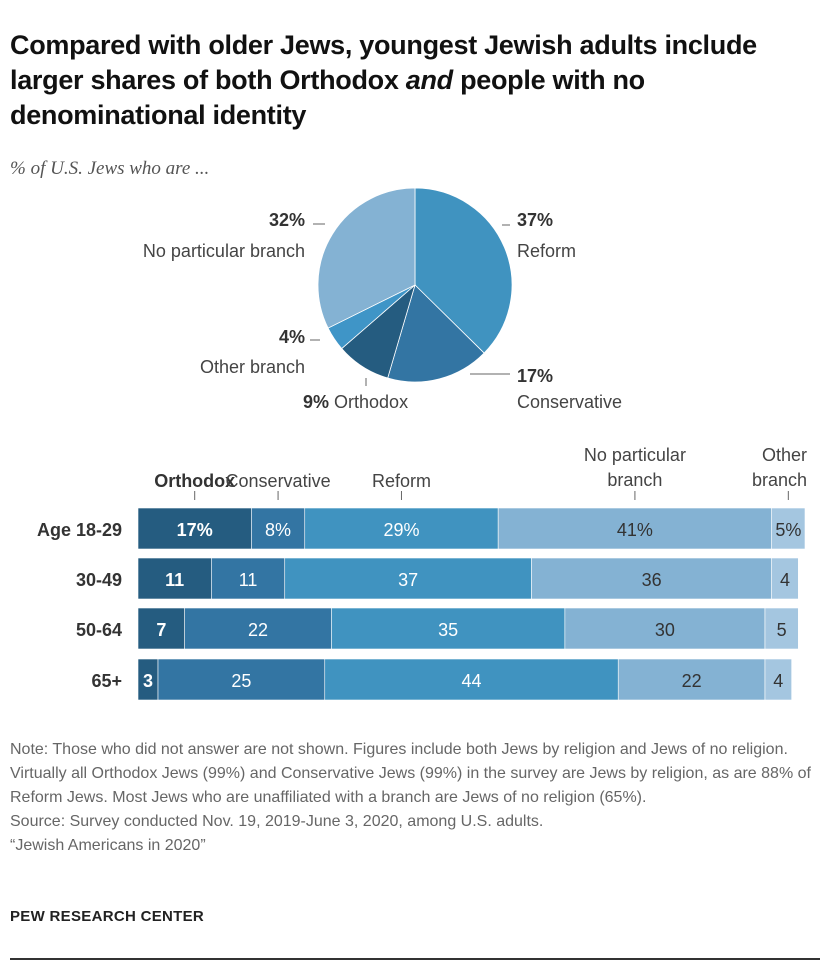  What do you see at coordinates (429, 80) in the screenshot?
I see `title-emphasis: and` at bounding box center [429, 80].